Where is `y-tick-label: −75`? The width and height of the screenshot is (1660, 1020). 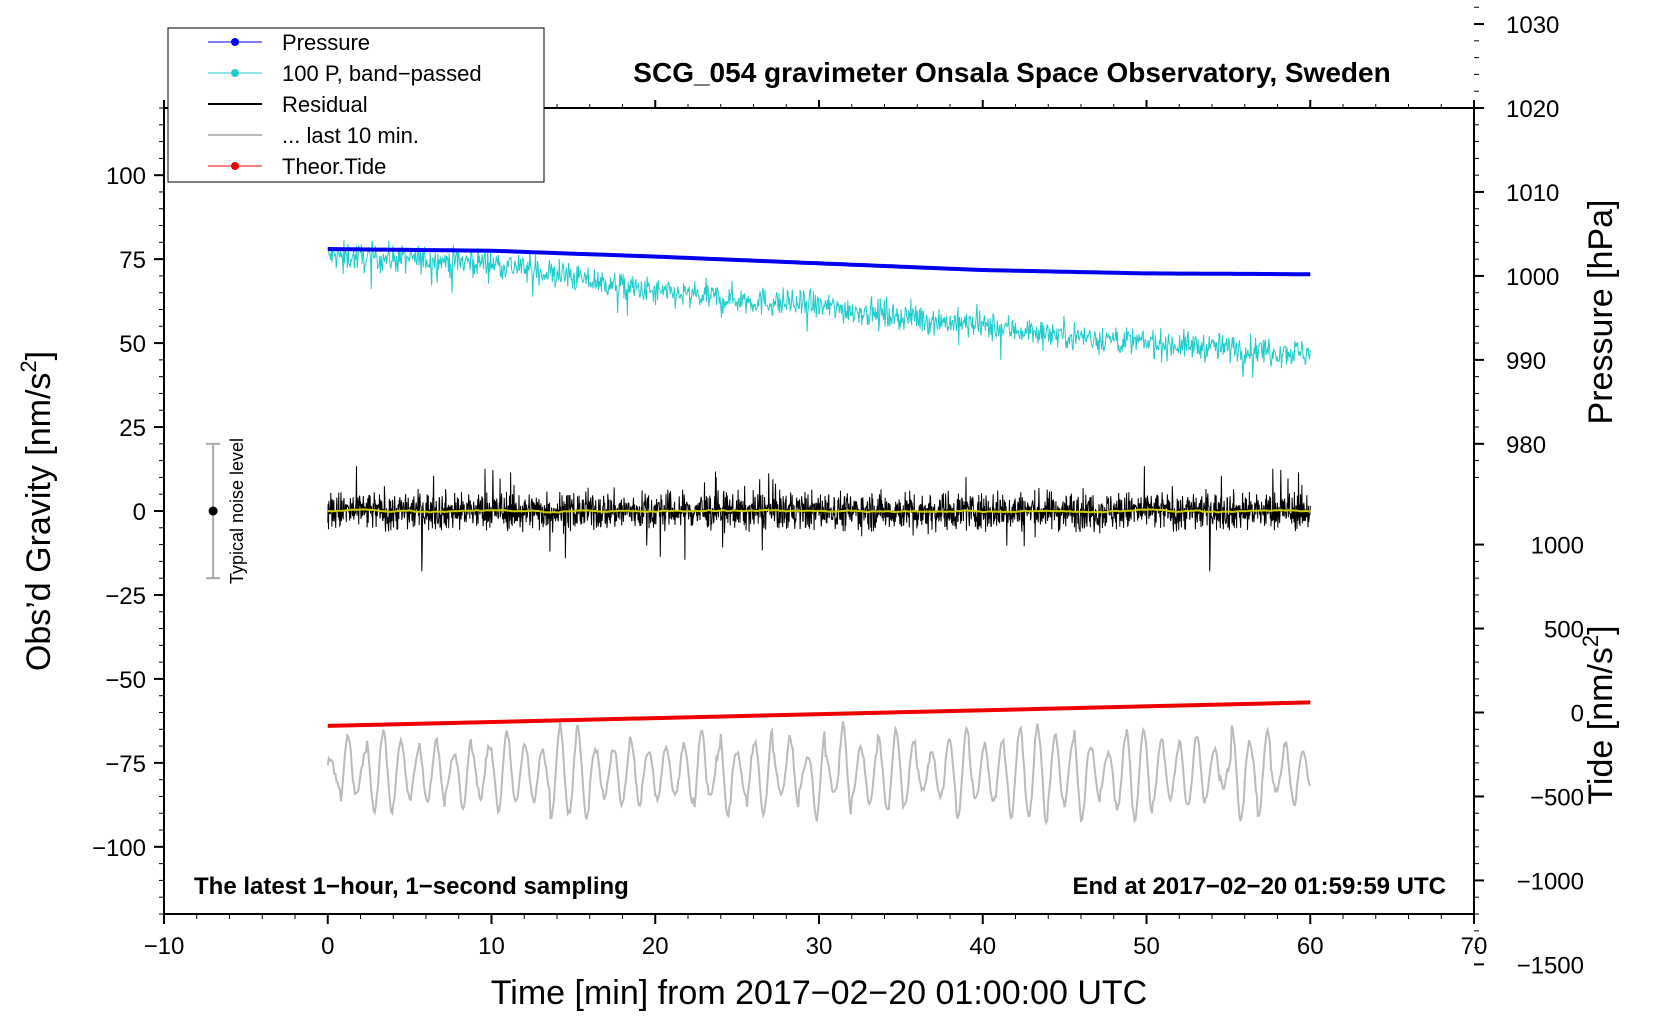
y-tick-label: −75 is located at coordinates (125, 764).